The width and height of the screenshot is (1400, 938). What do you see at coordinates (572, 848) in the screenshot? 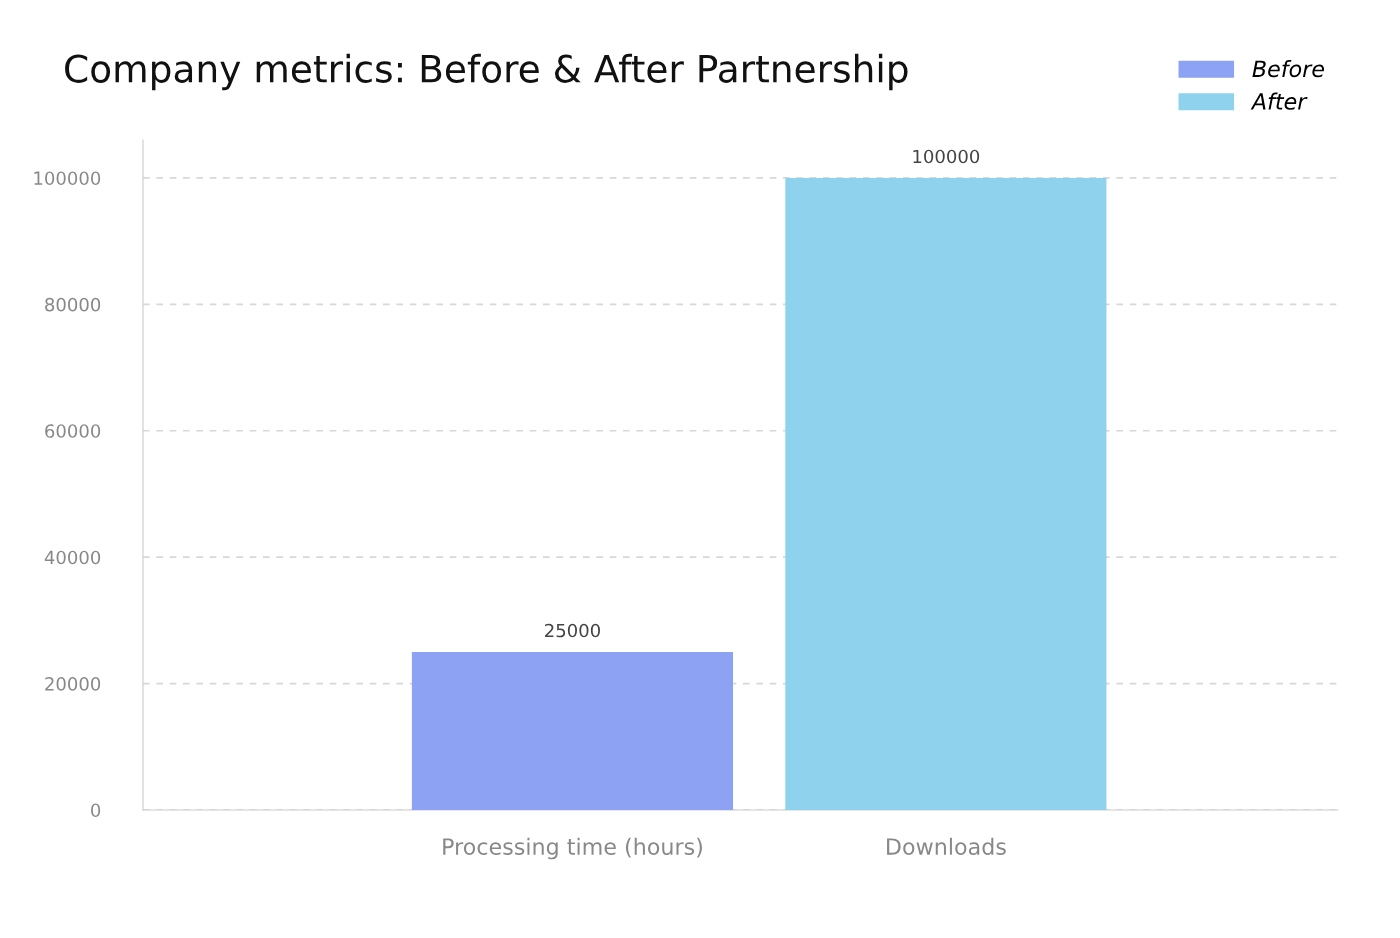
I see `x-tick-label: Processing time (hours)` at bounding box center [572, 848].